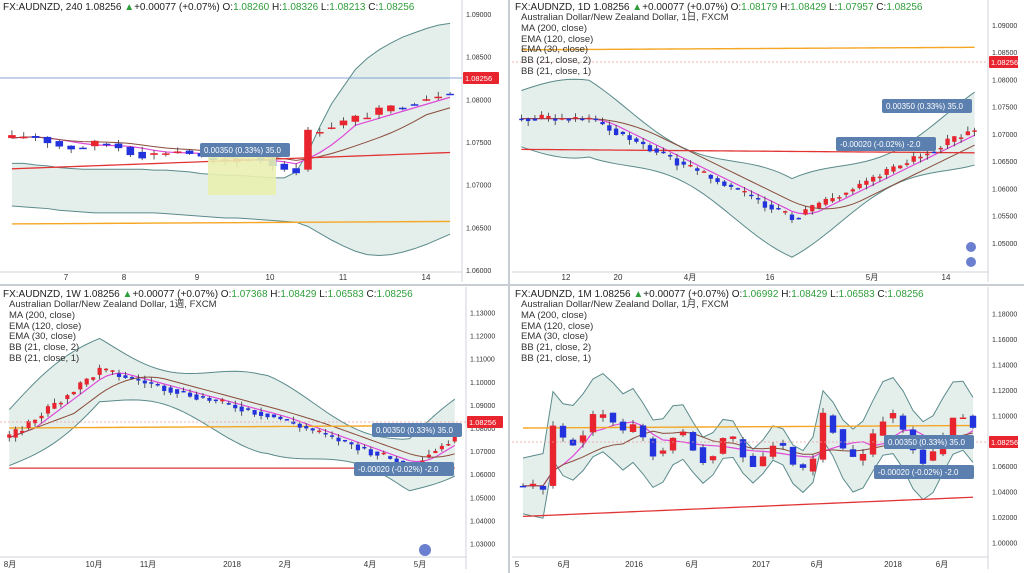 The width and height of the screenshot is (1024, 573). What do you see at coordinates (42, 294) in the screenshot?
I see `symbol-label: FX:AUDNZD, 1W` at bounding box center [42, 294].